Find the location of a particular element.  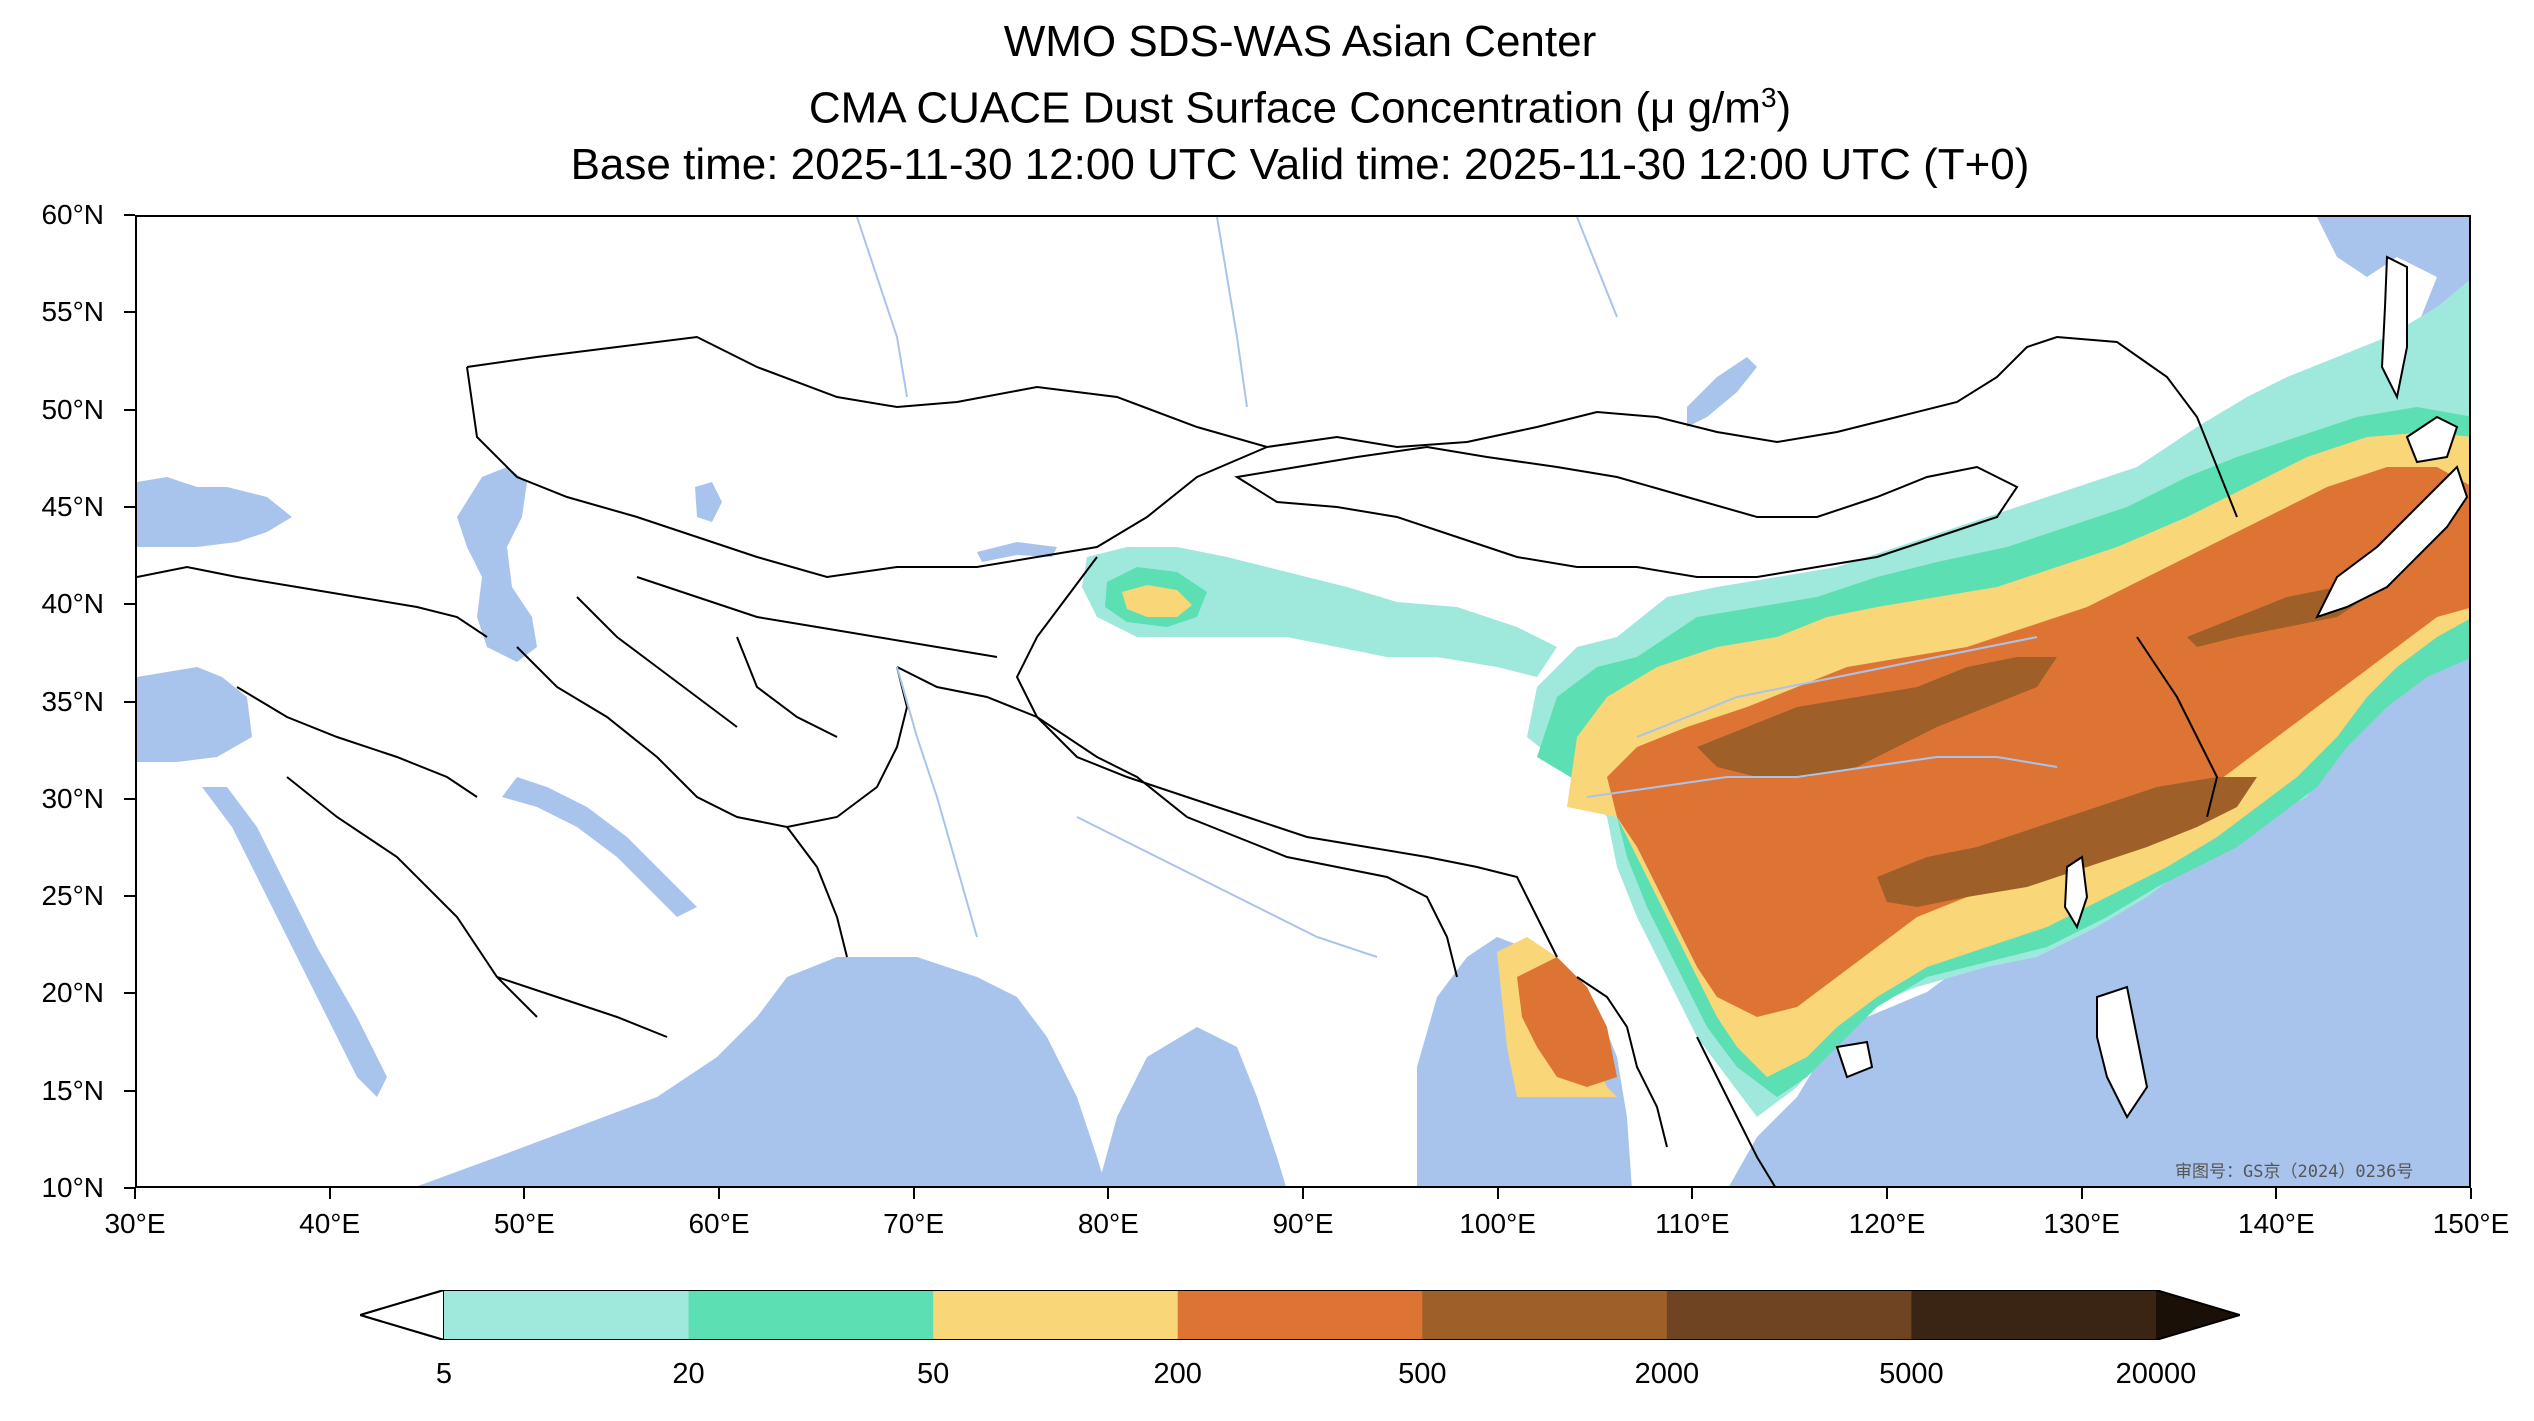

persian-gulf is located at coordinates (599, 847).